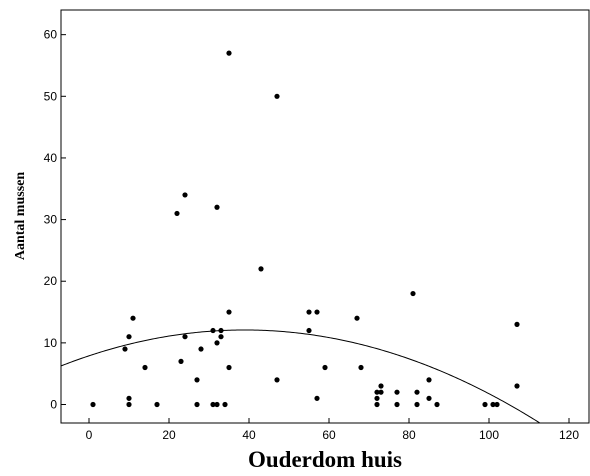 This screenshot has width=590, height=476. What do you see at coordinates (51, 281) in the screenshot?
I see `y-tick-label: 20` at bounding box center [51, 281].